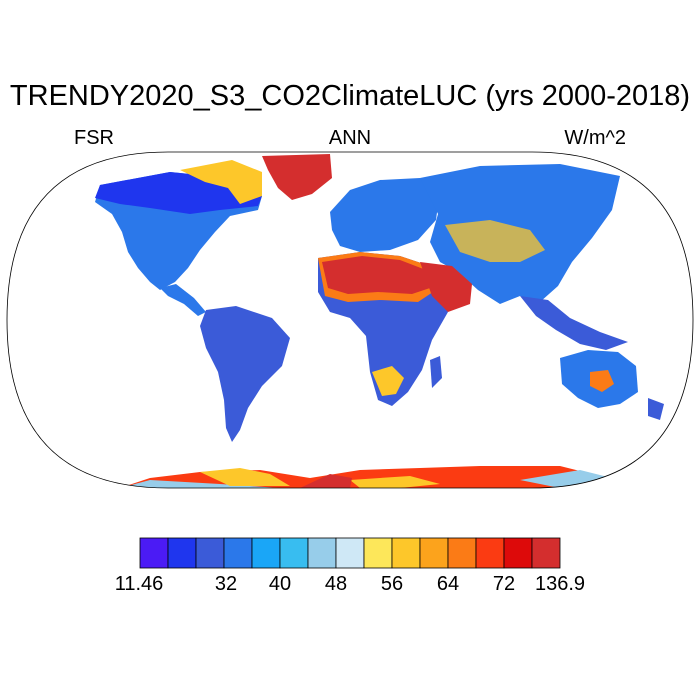 The height and width of the screenshot is (700, 700). I want to click on colorbar-tick-label: 56, so click(392, 584).